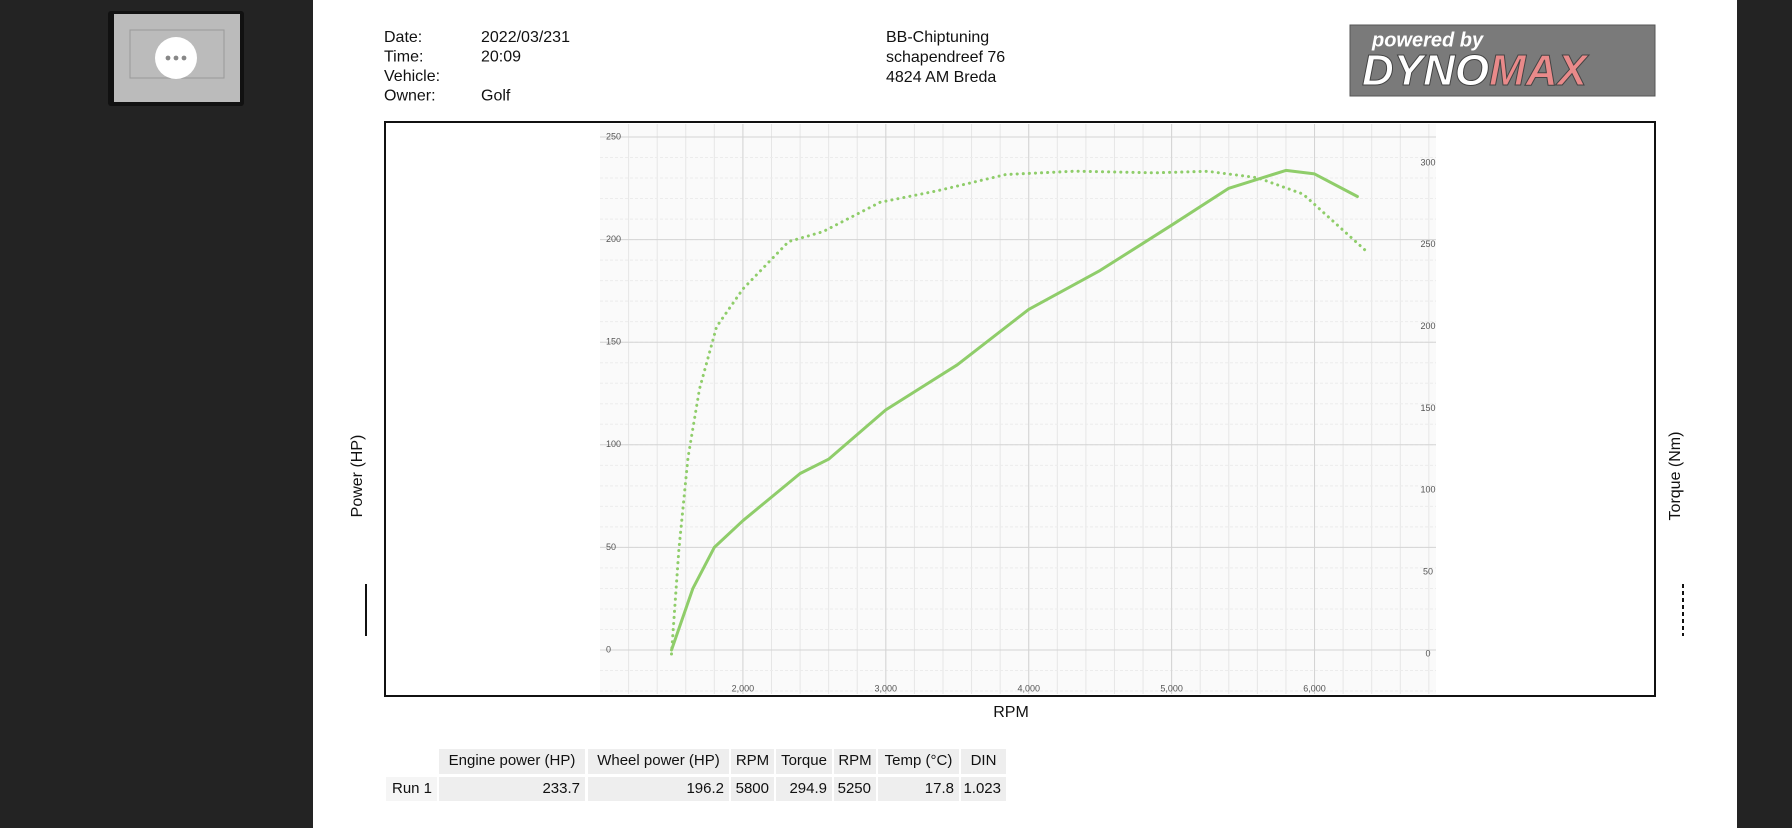 The width and height of the screenshot is (1792, 828). I want to click on x-tick-label: 6,000, so click(1314, 688).